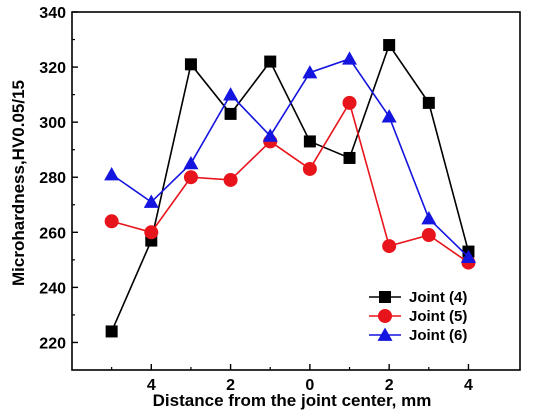 This screenshot has width=550, height=418. I want to click on y-tick-label: 220, so click(52, 343).